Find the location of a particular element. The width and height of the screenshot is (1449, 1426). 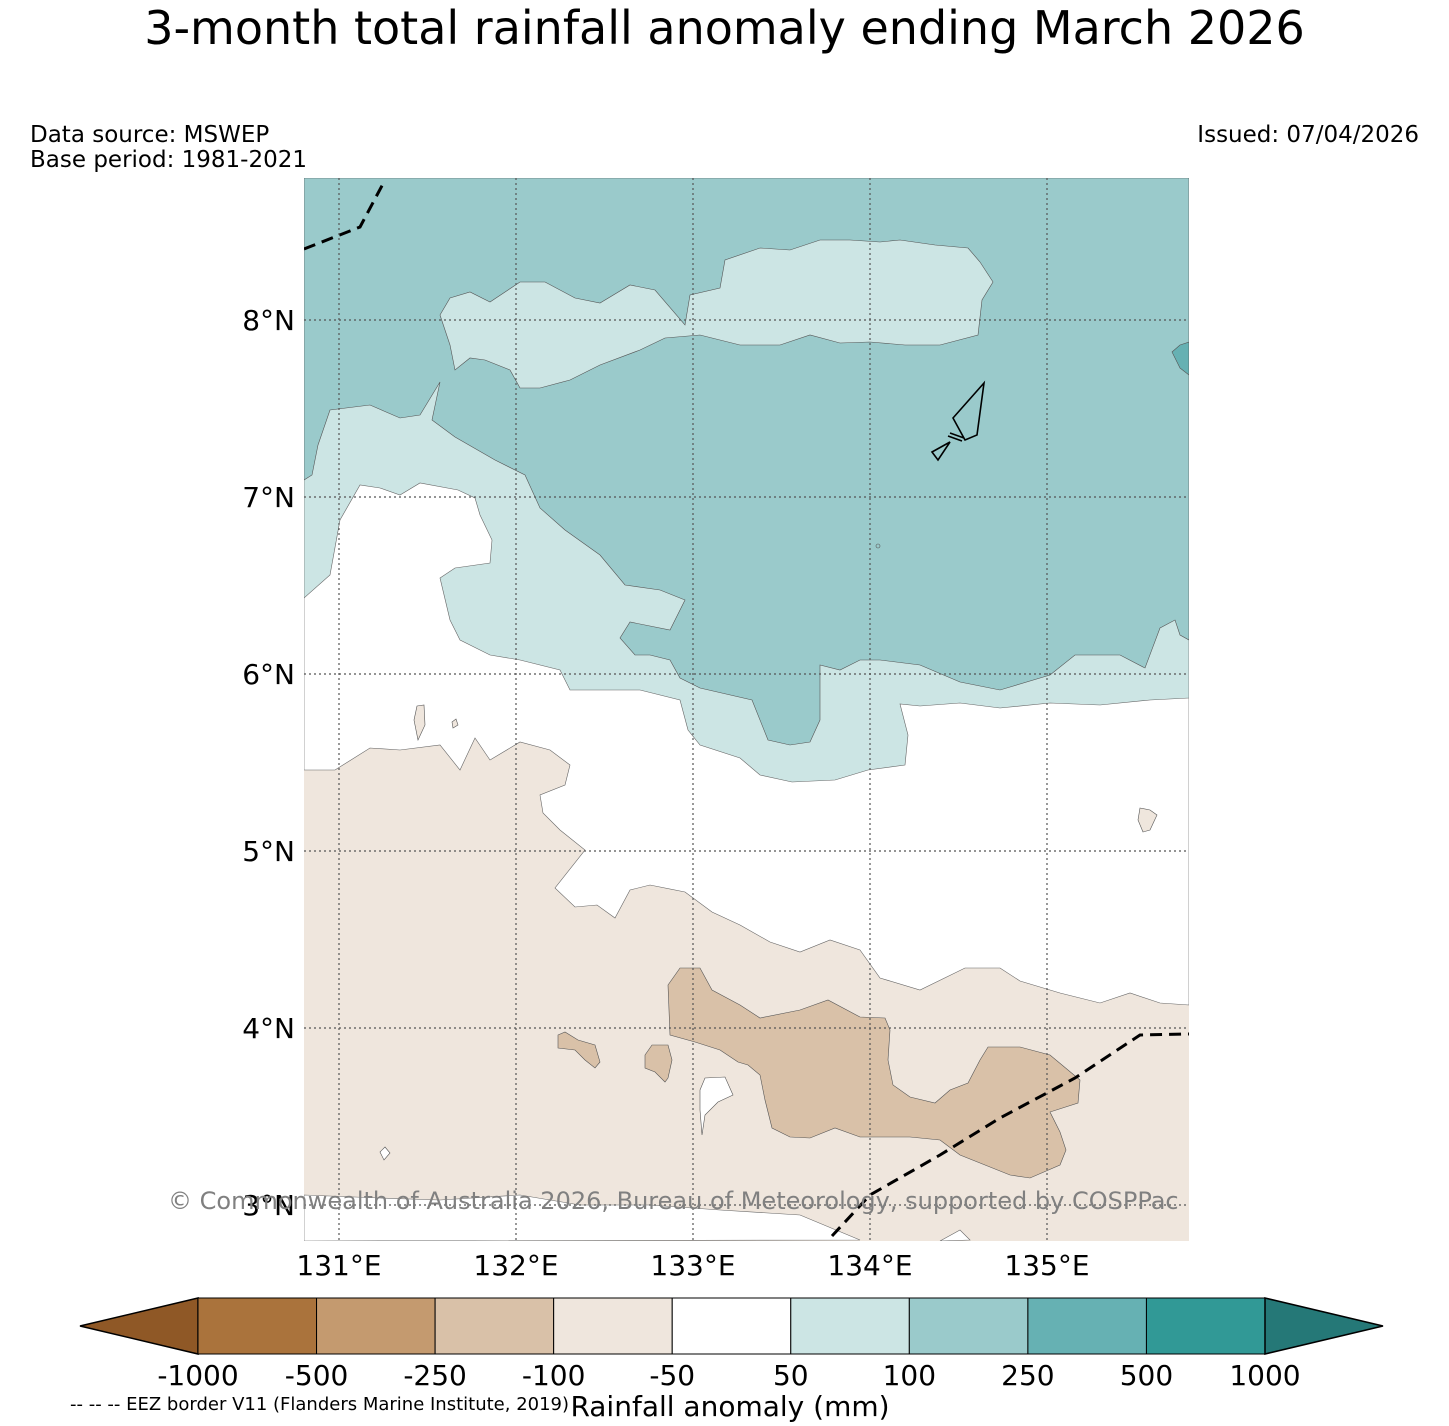

lon-label-133e: 133°E is located at coordinates (692, 1265).